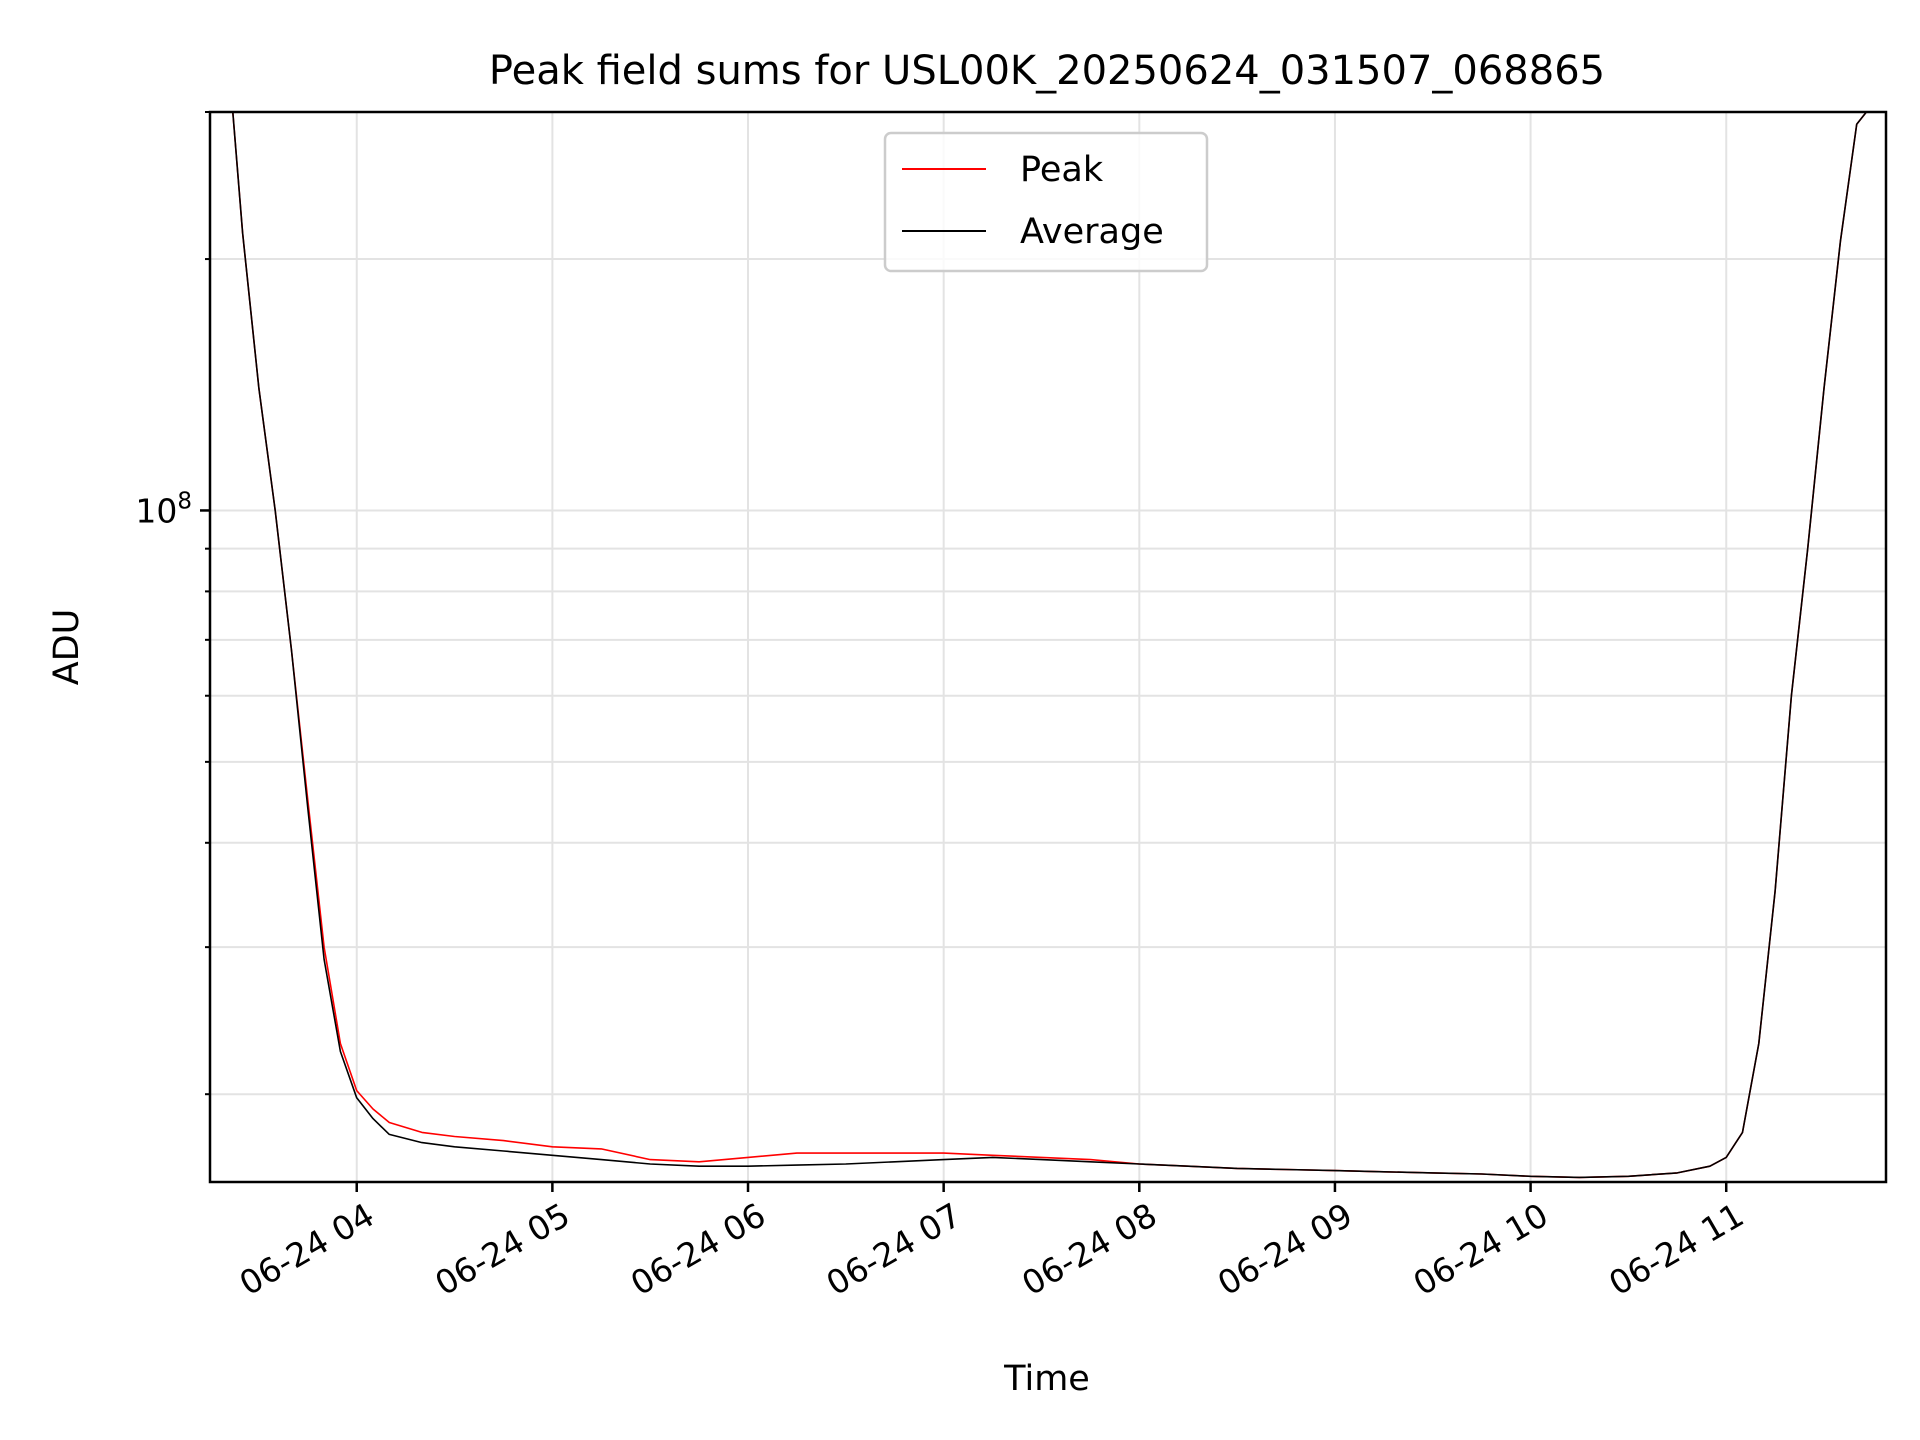 The image size is (1920, 1440). I want to click on y-tick-labels: 108, so click(163, 509).